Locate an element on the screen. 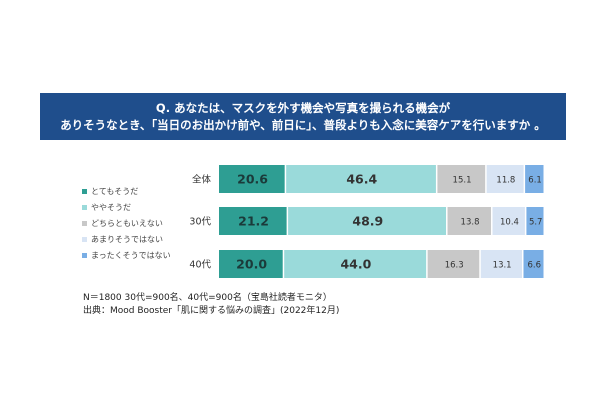 The image size is (600, 400). legend-item-somewhat: ややそうだ is located at coordinates (126, 207).